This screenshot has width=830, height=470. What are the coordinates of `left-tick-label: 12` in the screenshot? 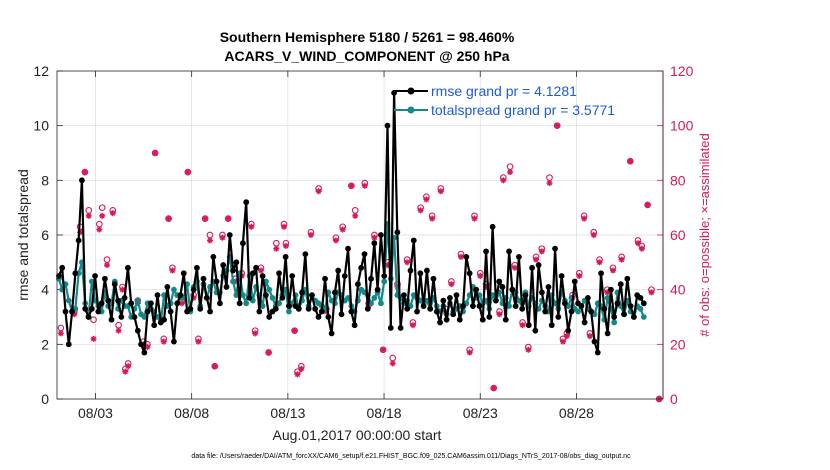 It's located at (41, 71).